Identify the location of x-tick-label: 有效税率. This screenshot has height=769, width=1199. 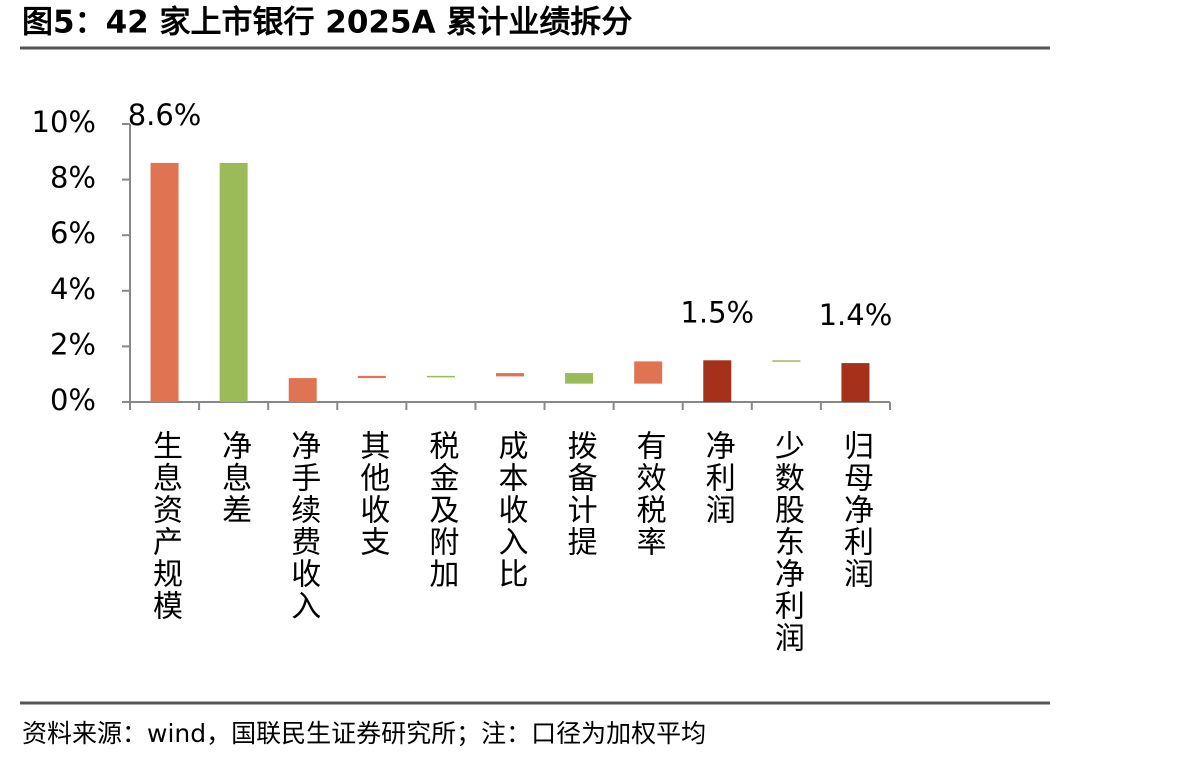
(649, 494).